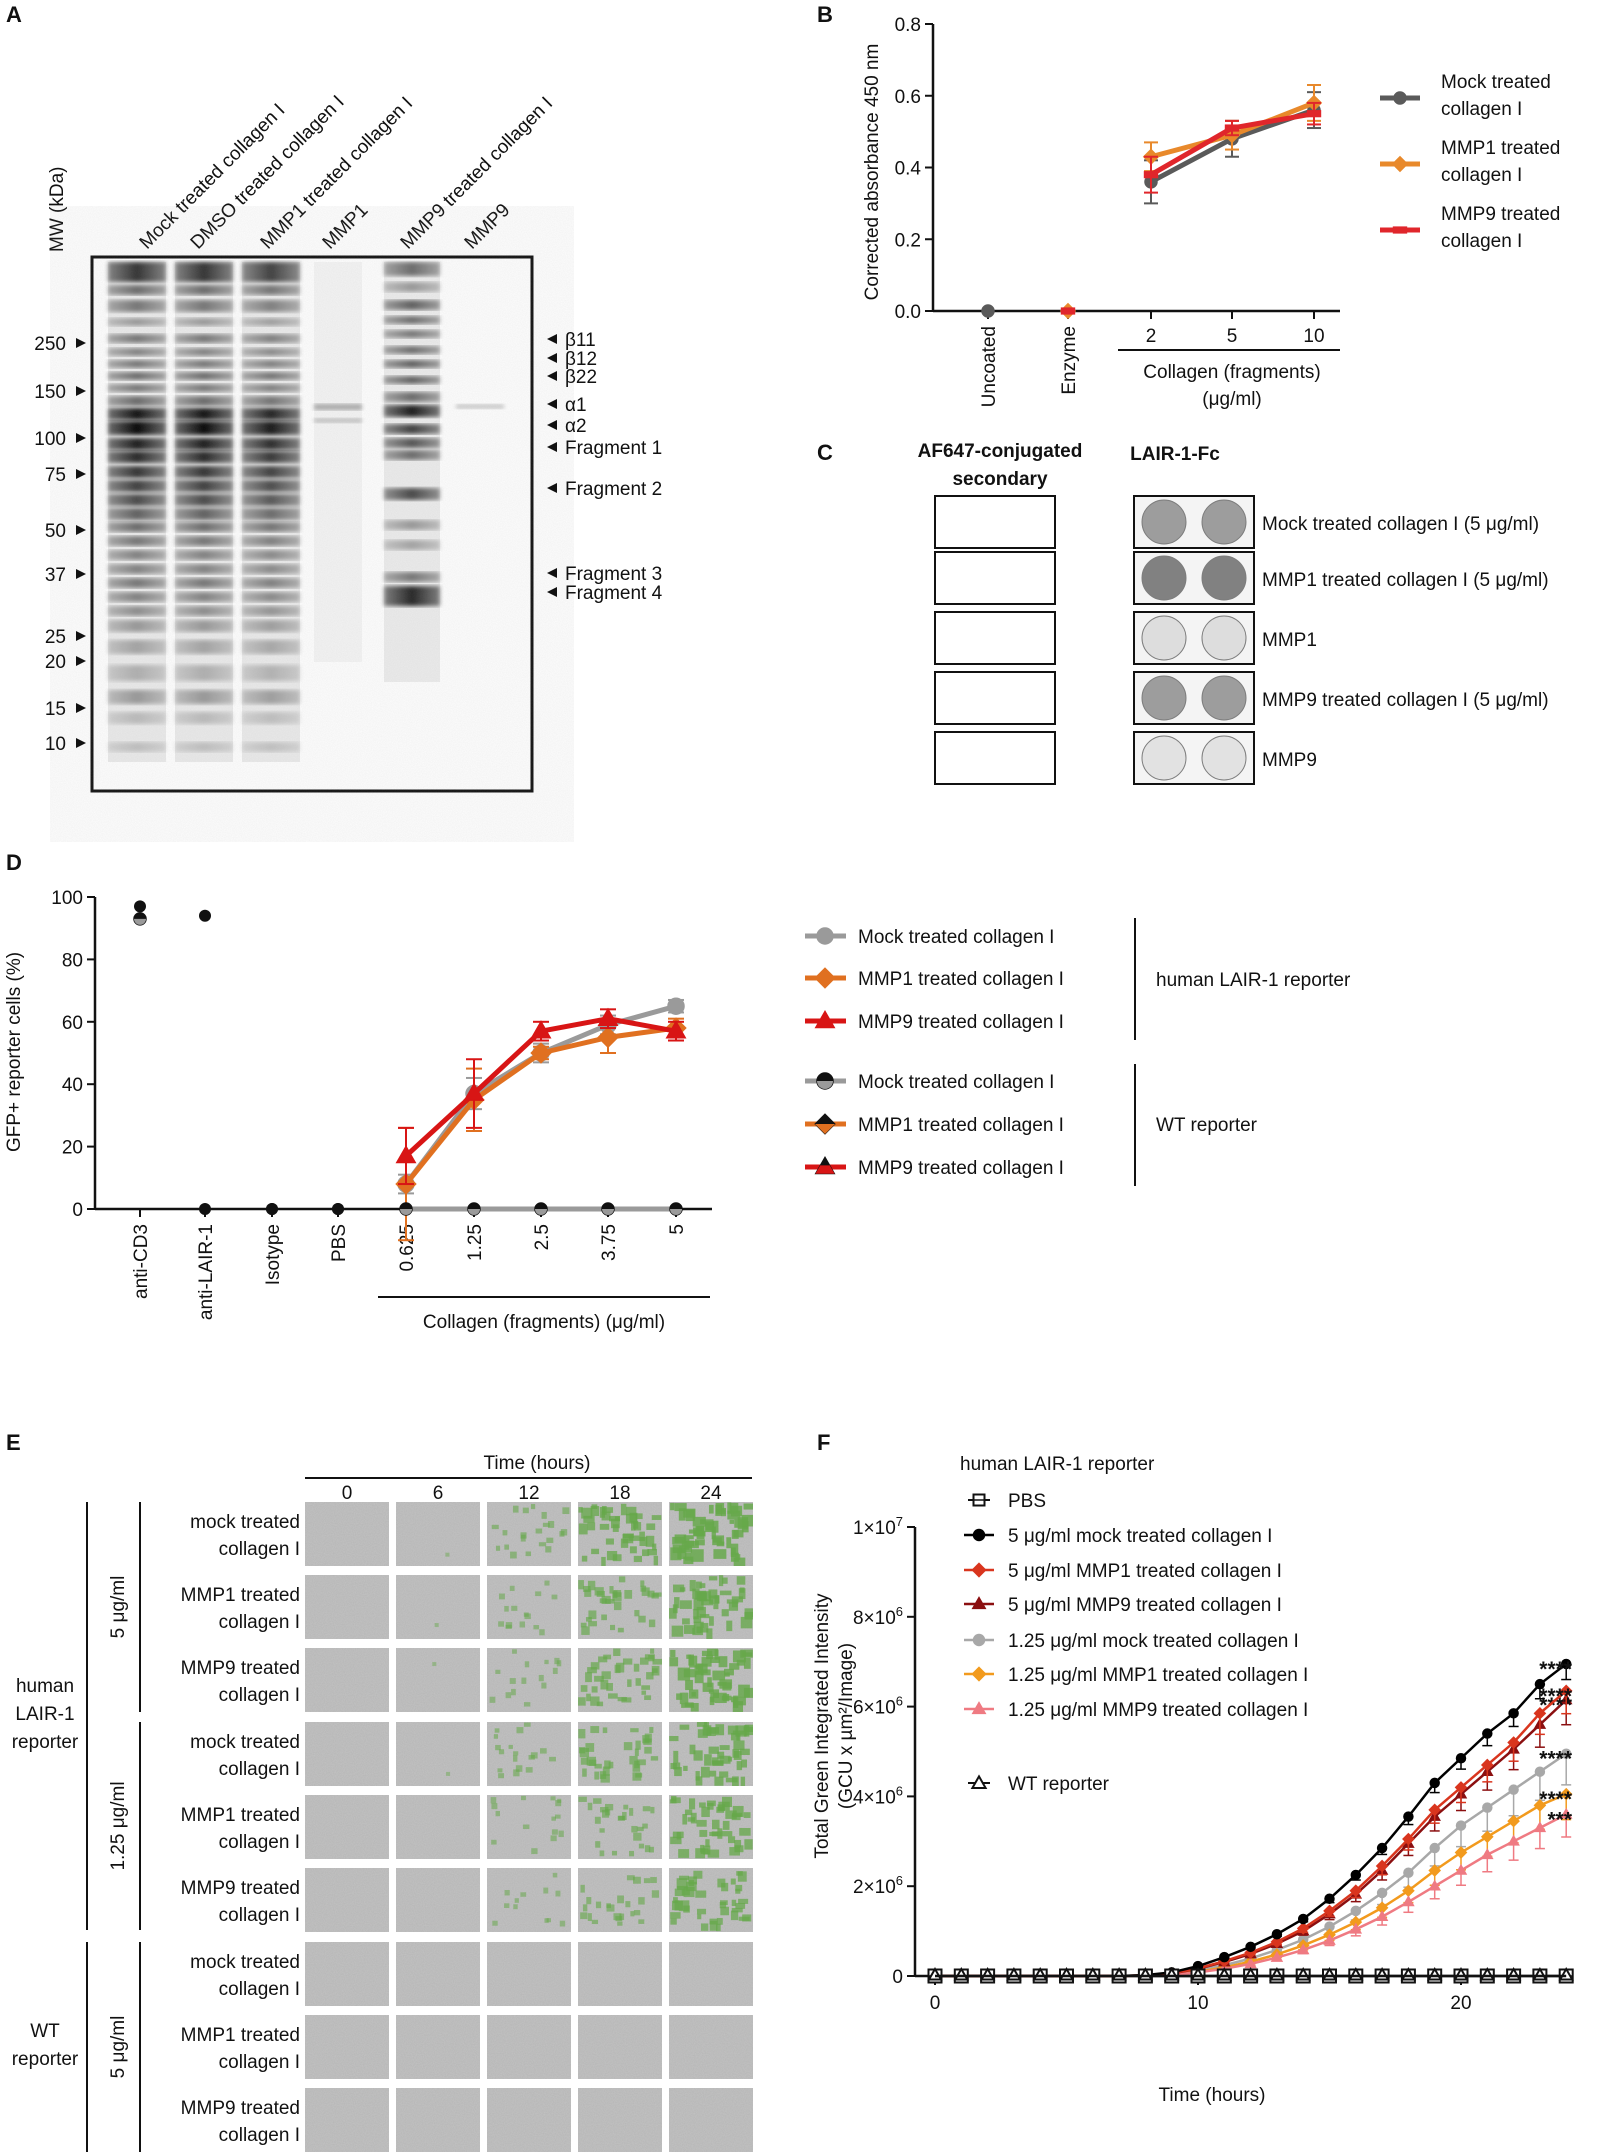 The image size is (1617, 2152). What do you see at coordinates (273, 1254) in the screenshot?
I see `d-x-tick-label: Isotype` at bounding box center [273, 1254].